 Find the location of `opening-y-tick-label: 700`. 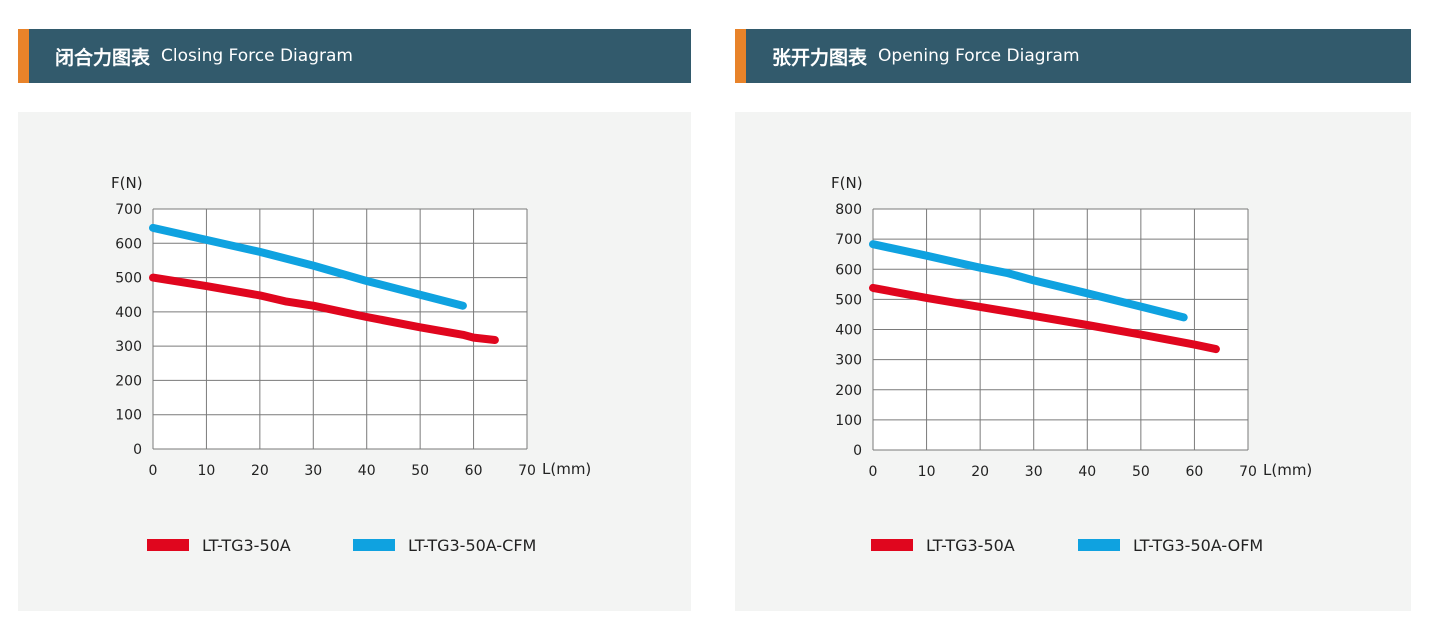

opening-y-tick-label: 700 is located at coordinates (848, 240).